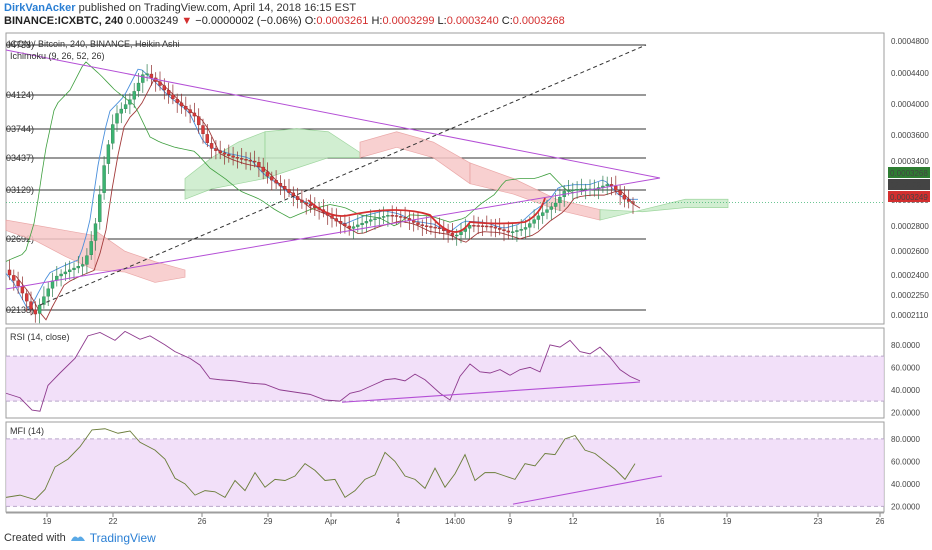 Image resolution: width=932 pixels, height=550 pixels. Describe the element at coordinates (664, 209) in the screenshot. I see `kumo-bull-segment` at that location.